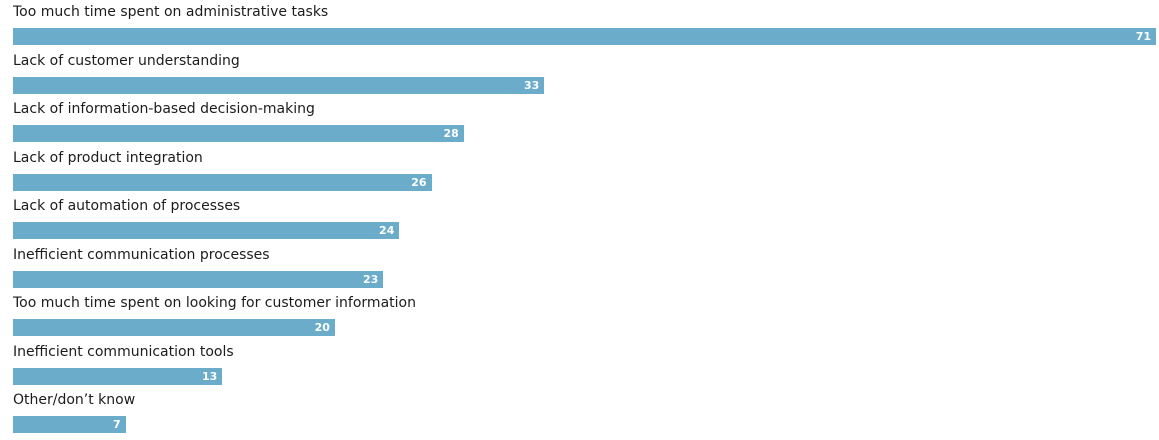 This screenshot has height=440, width=1159. Describe the element at coordinates (238, 133) in the screenshot. I see `bar: 28` at that location.